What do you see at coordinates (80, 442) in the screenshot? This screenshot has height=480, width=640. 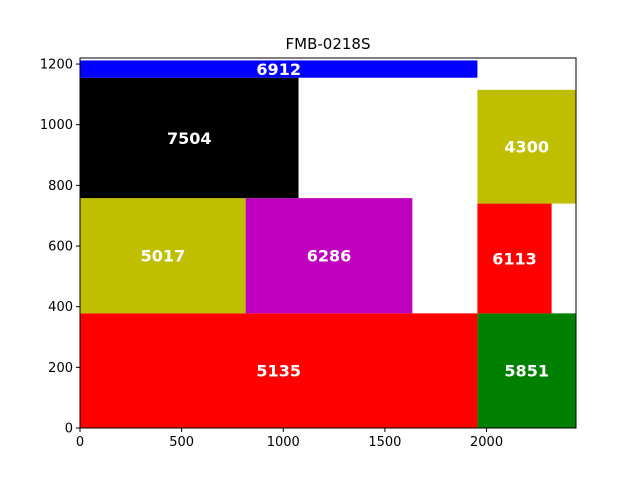 I see `x-tick-label: 0` at bounding box center [80, 442].